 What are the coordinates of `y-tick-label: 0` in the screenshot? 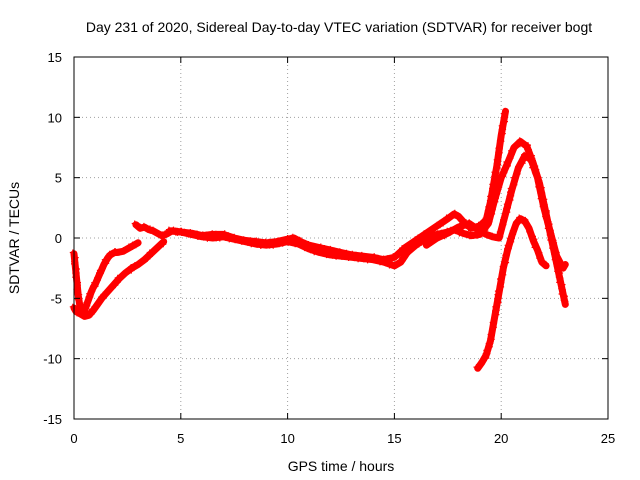 It's located at (58, 238).